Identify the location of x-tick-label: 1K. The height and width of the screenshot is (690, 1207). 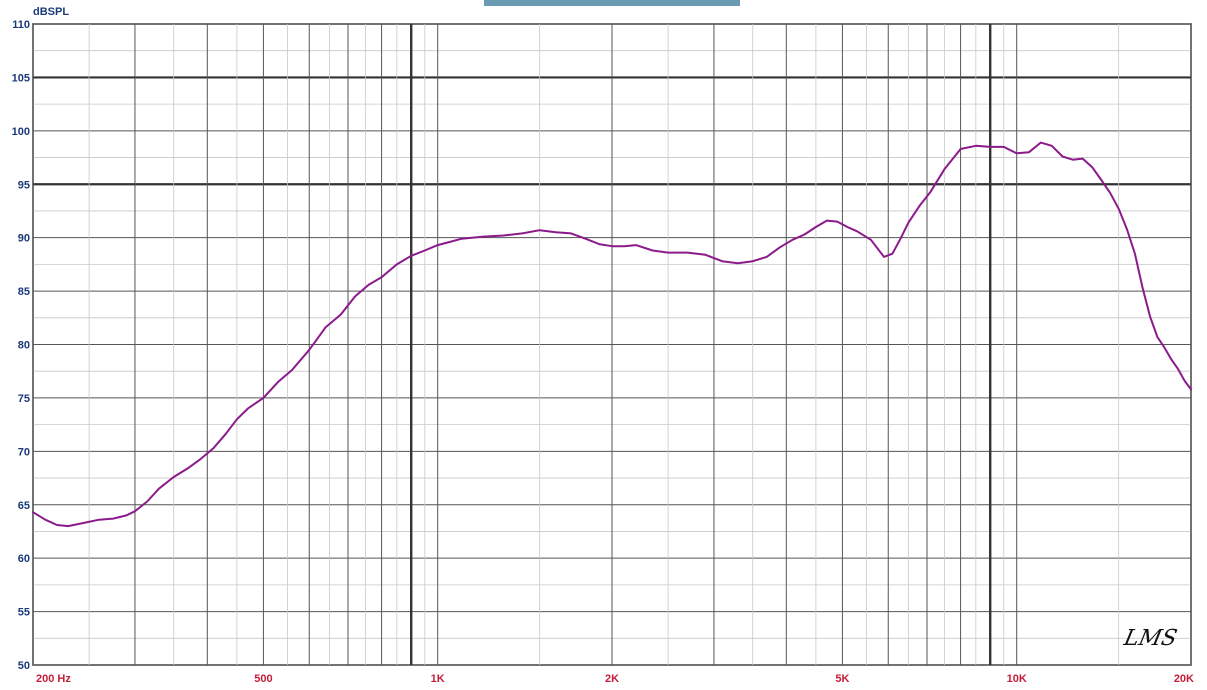
(438, 679).